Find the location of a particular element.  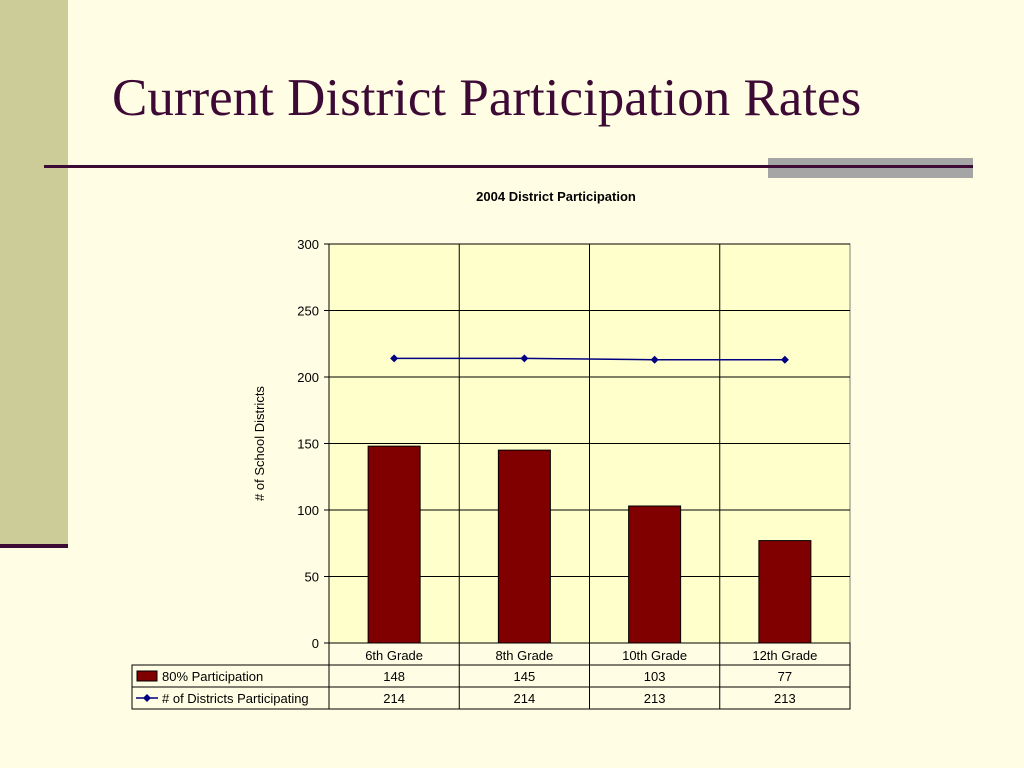

legend-key-bar is located at coordinates (147, 676).